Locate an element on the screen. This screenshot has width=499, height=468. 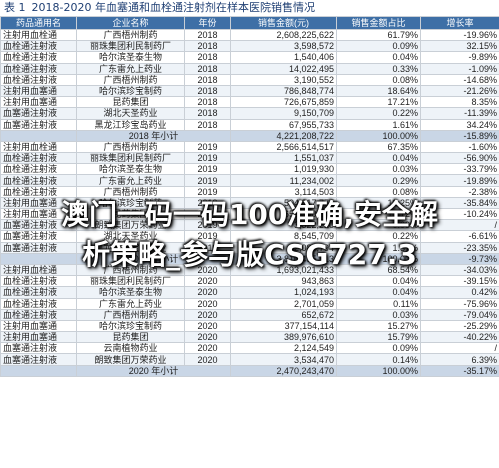
amount-cell: 1,540,406 is located at coordinates (283, 57).